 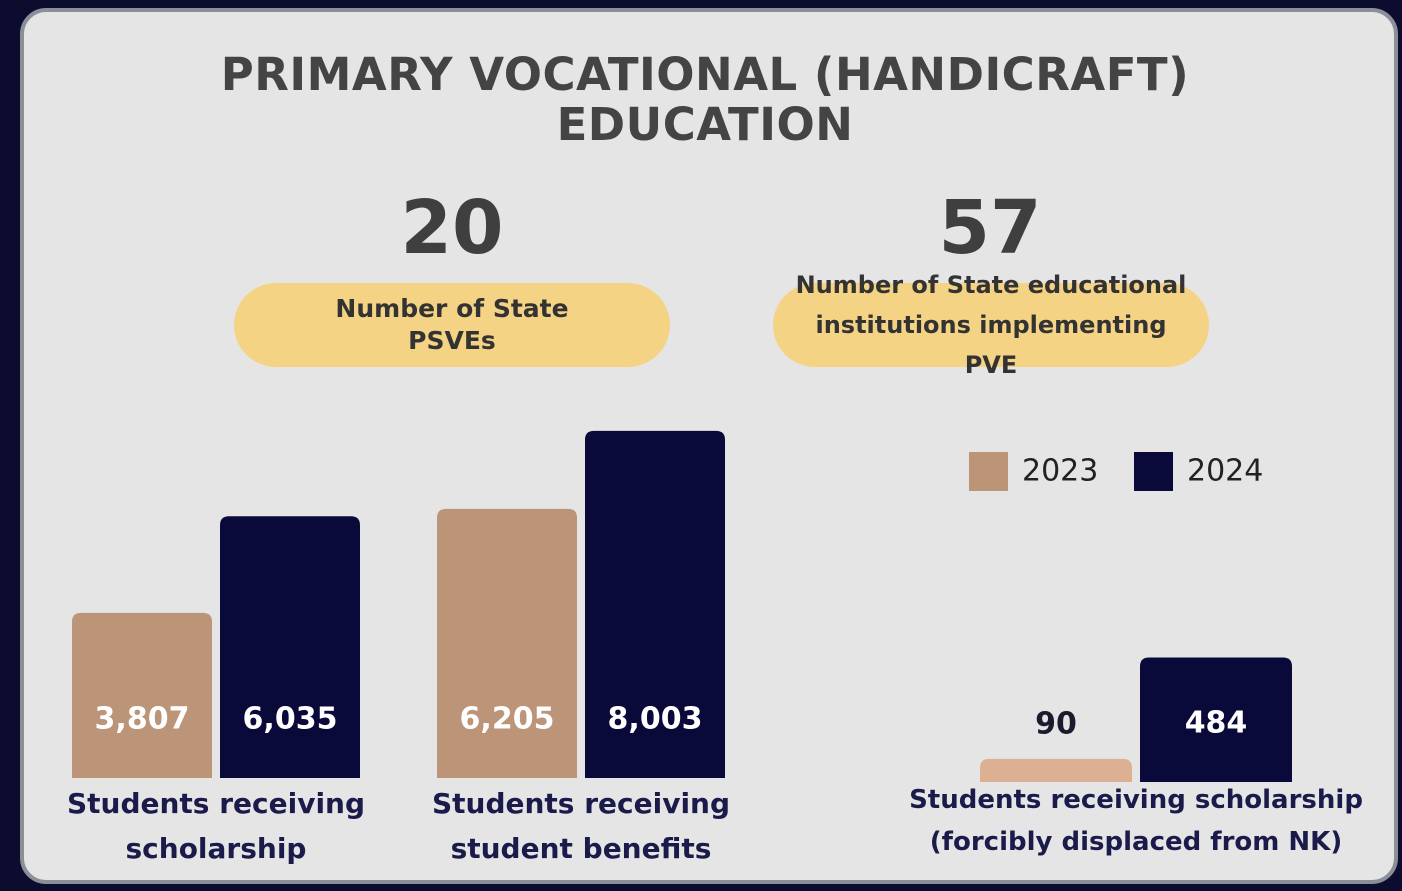 What do you see at coordinates (1060, 471) in the screenshot?
I see `legend-label: 2023` at bounding box center [1060, 471].